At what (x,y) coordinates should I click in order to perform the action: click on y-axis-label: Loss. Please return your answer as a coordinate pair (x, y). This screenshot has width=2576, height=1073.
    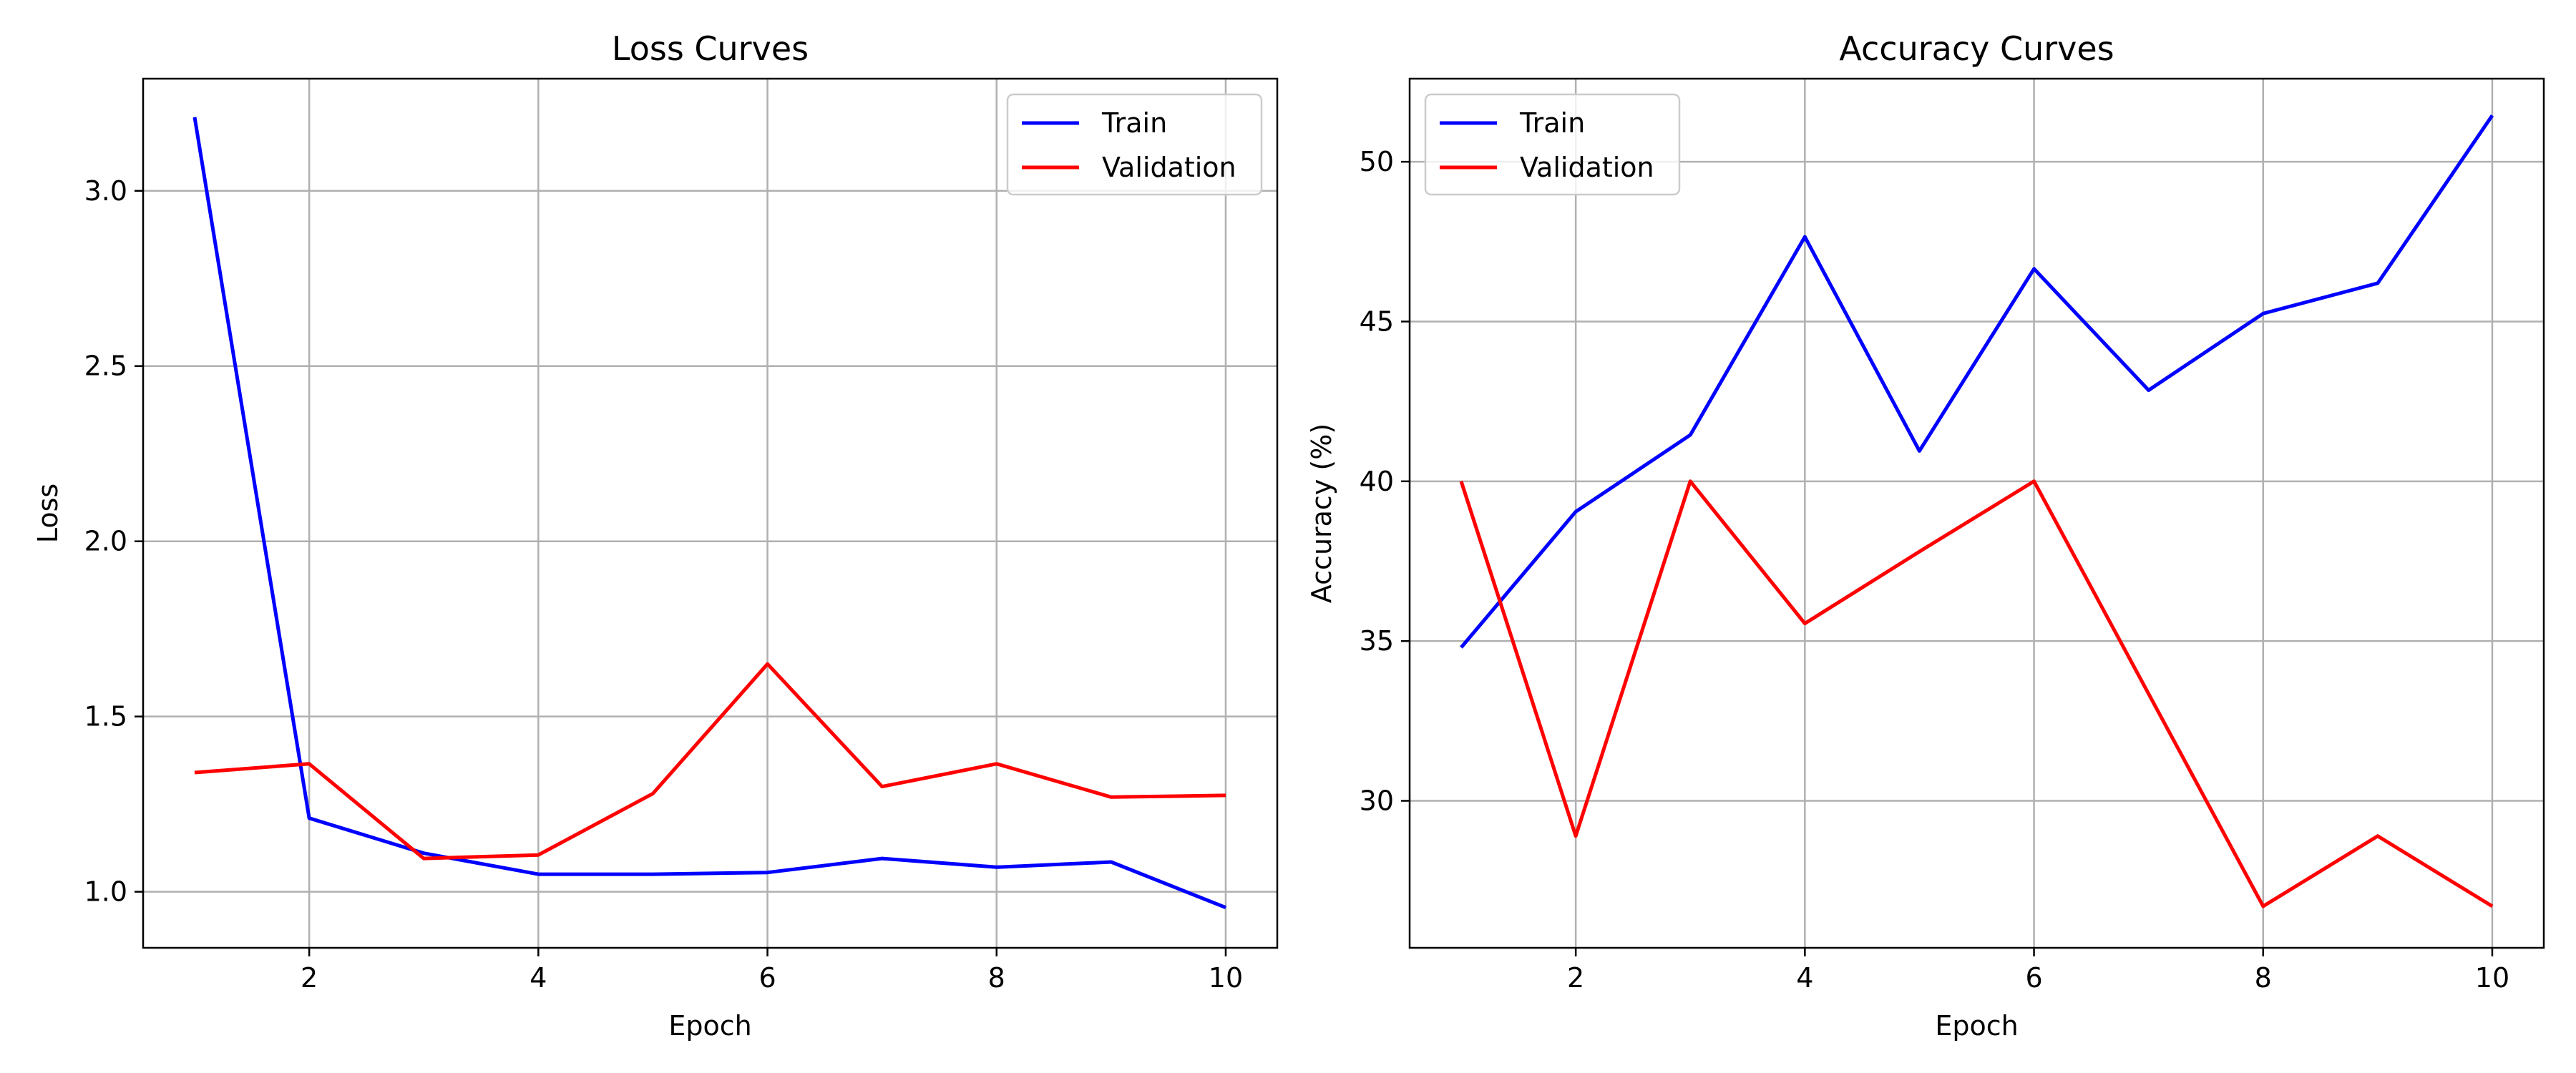
    Looking at the image, I should click on (48, 513).